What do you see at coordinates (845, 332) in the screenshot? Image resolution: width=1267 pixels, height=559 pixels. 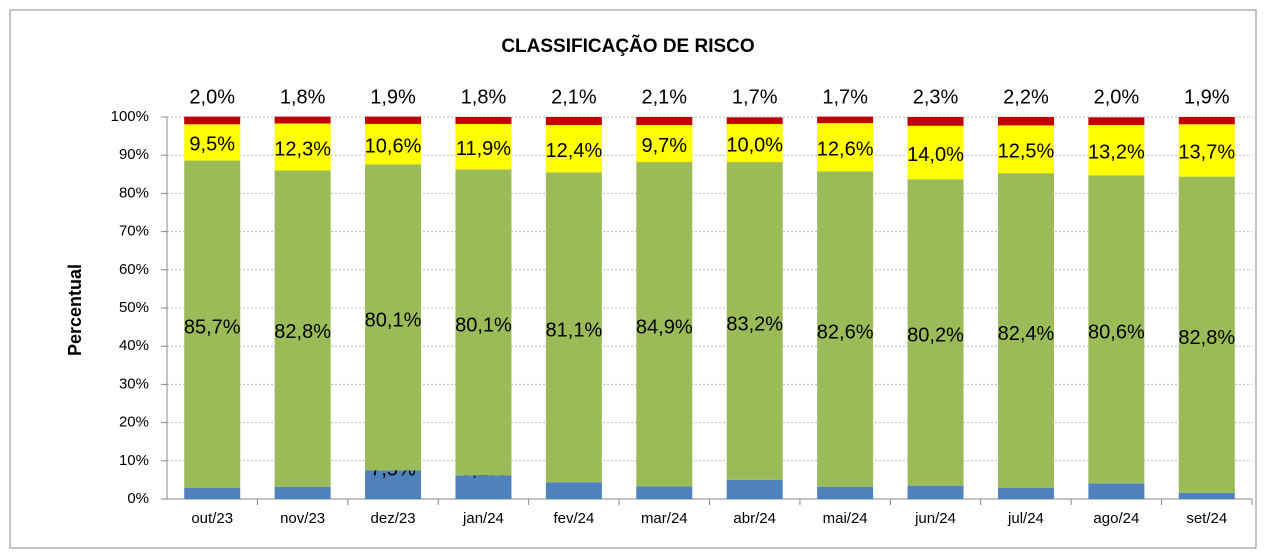 I see `data-label: 82,6%` at bounding box center [845, 332].